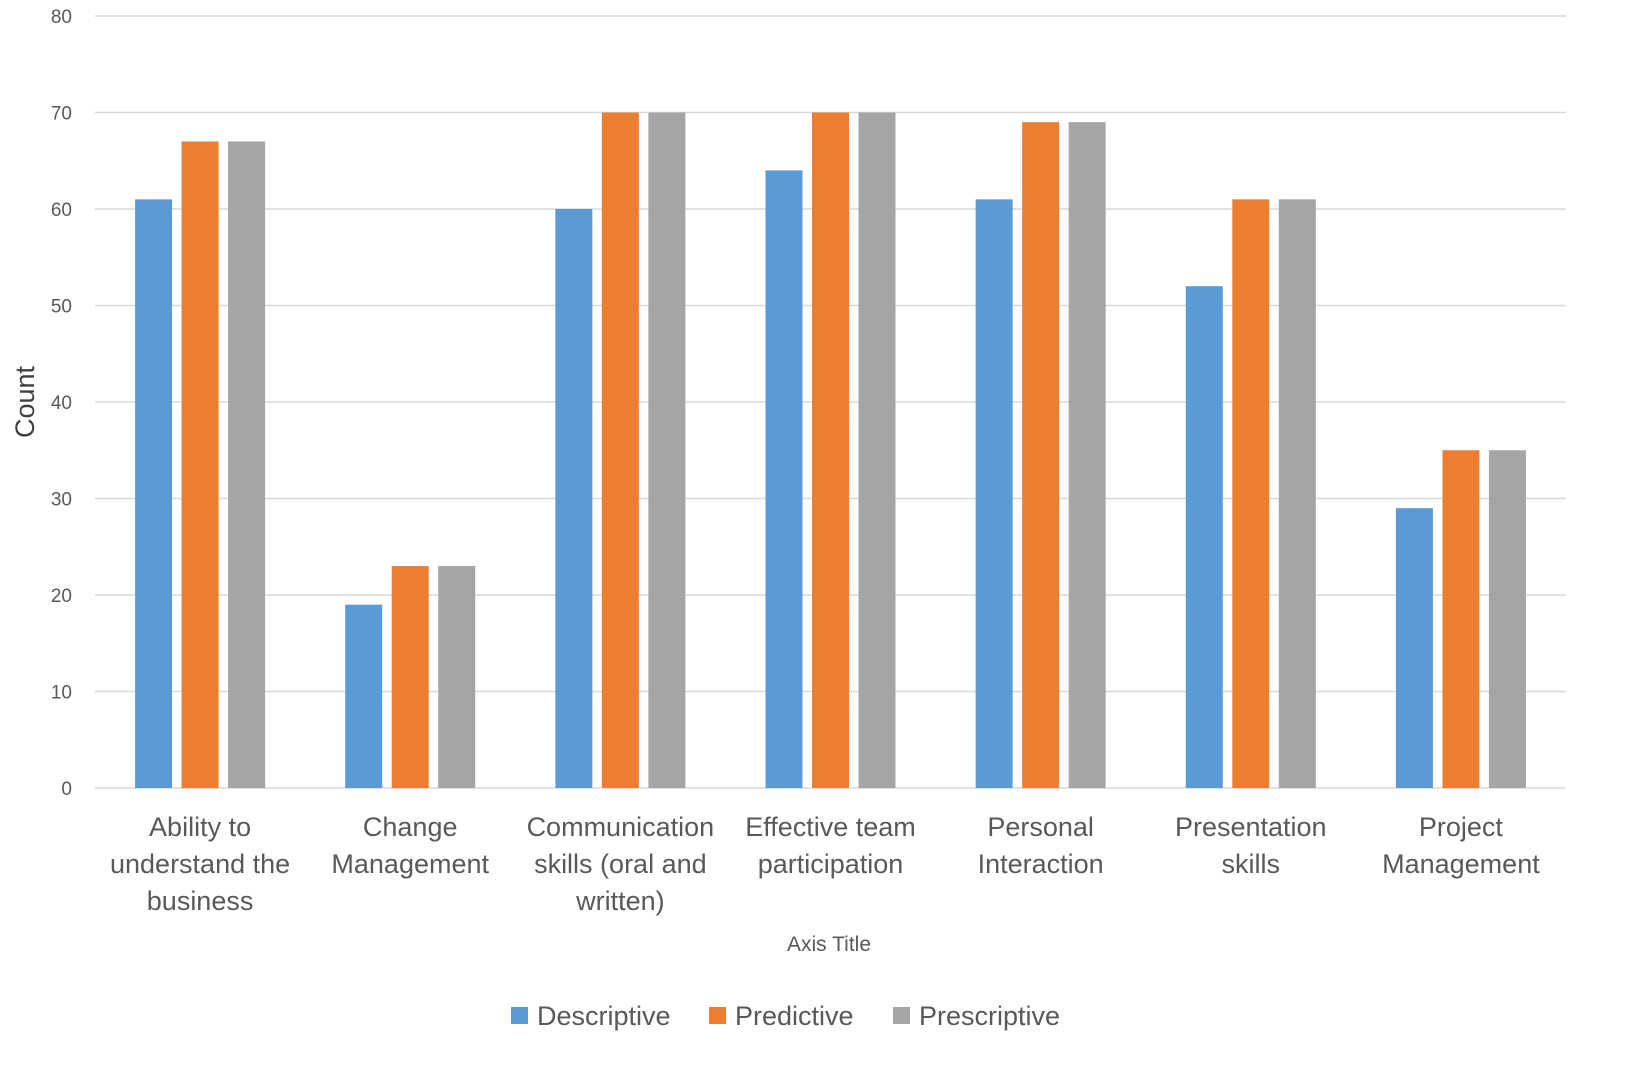 The height and width of the screenshot is (1082, 1638). Describe the element at coordinates (901, 1015) in the screenshot. I see `legend-swatch-prescriptive` at that location.